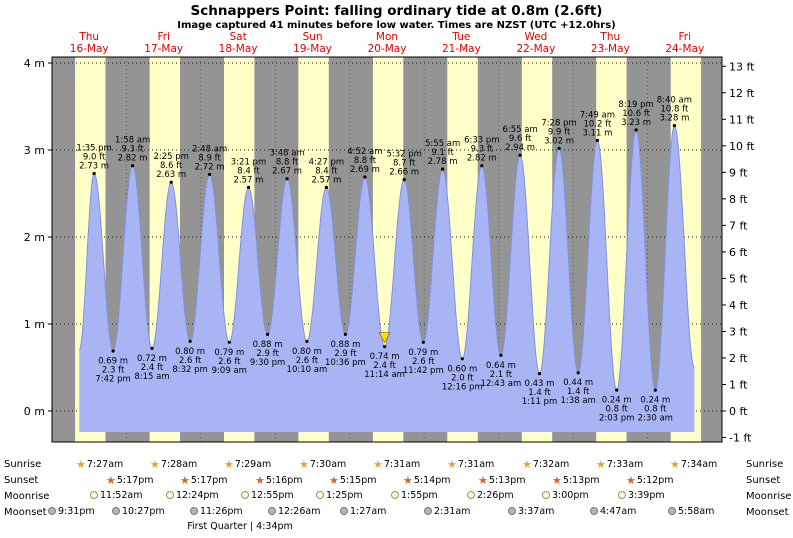 The image size is (793, 538). I want to click on moonrise-time: 1:25pm, so click(344, 495).